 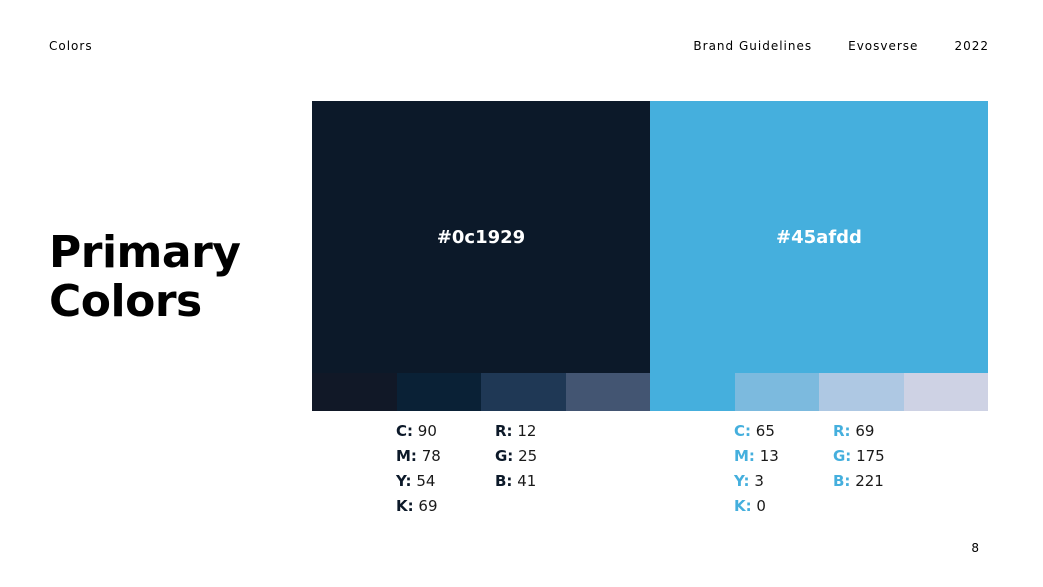 What do you see at coordinates (418, 456) in the screenshot?
I see `cmyk-m: M: 78` at bounding box center [418, 456].